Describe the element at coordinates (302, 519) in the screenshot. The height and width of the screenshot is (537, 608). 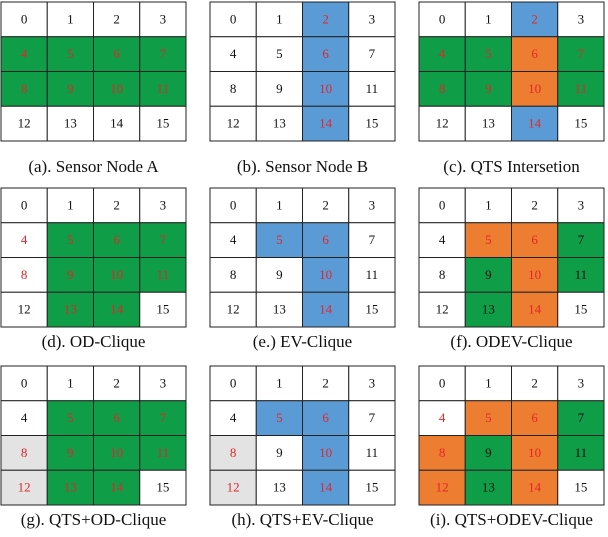
I see `caption: (h). QTS+EV-Clique` at that location.